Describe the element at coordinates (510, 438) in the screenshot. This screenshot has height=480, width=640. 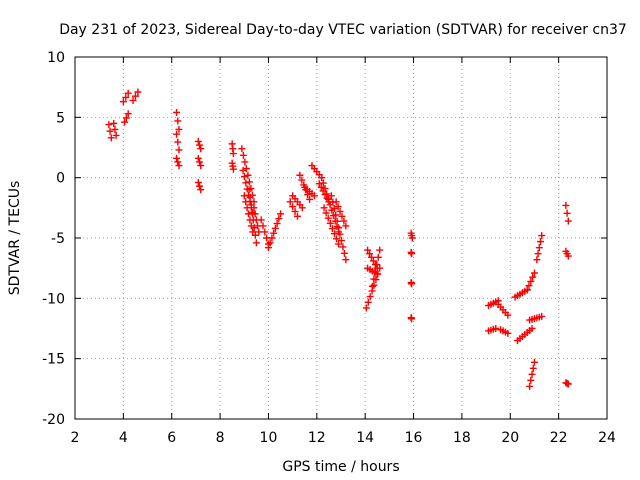
I see `x-tick-label: 20` at that location.